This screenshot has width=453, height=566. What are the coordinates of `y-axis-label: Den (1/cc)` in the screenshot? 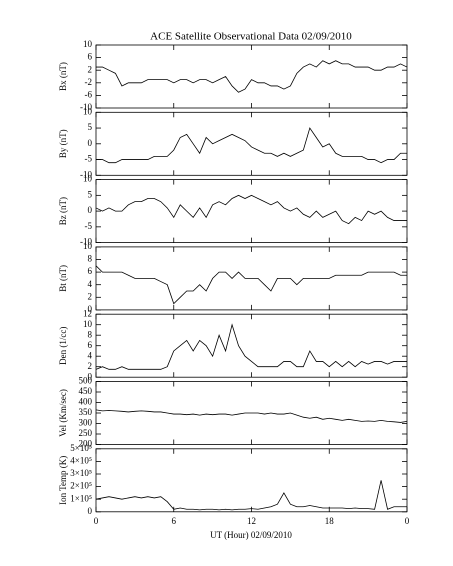 It's located at (63, 346).